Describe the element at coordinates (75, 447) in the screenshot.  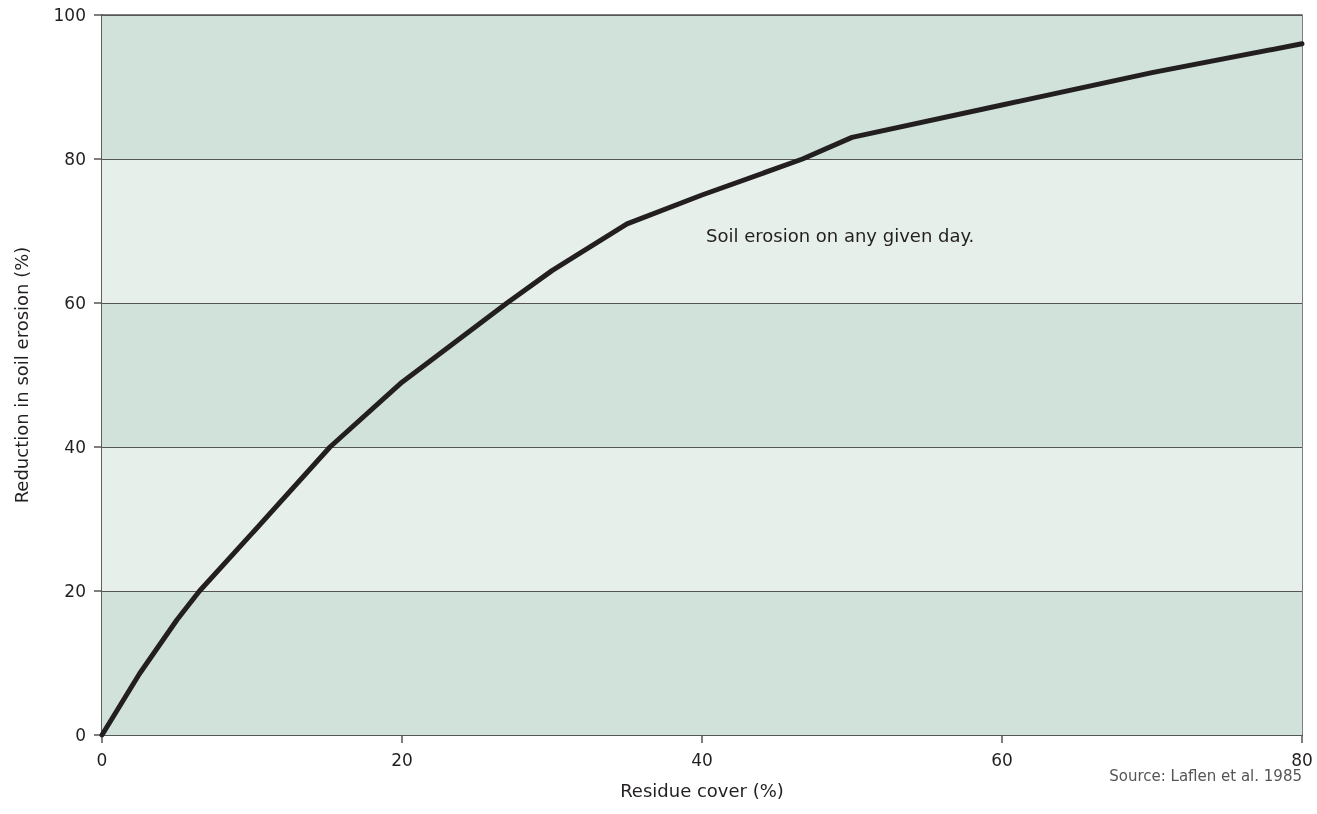
I see `y-tick-label: 40` at that location.